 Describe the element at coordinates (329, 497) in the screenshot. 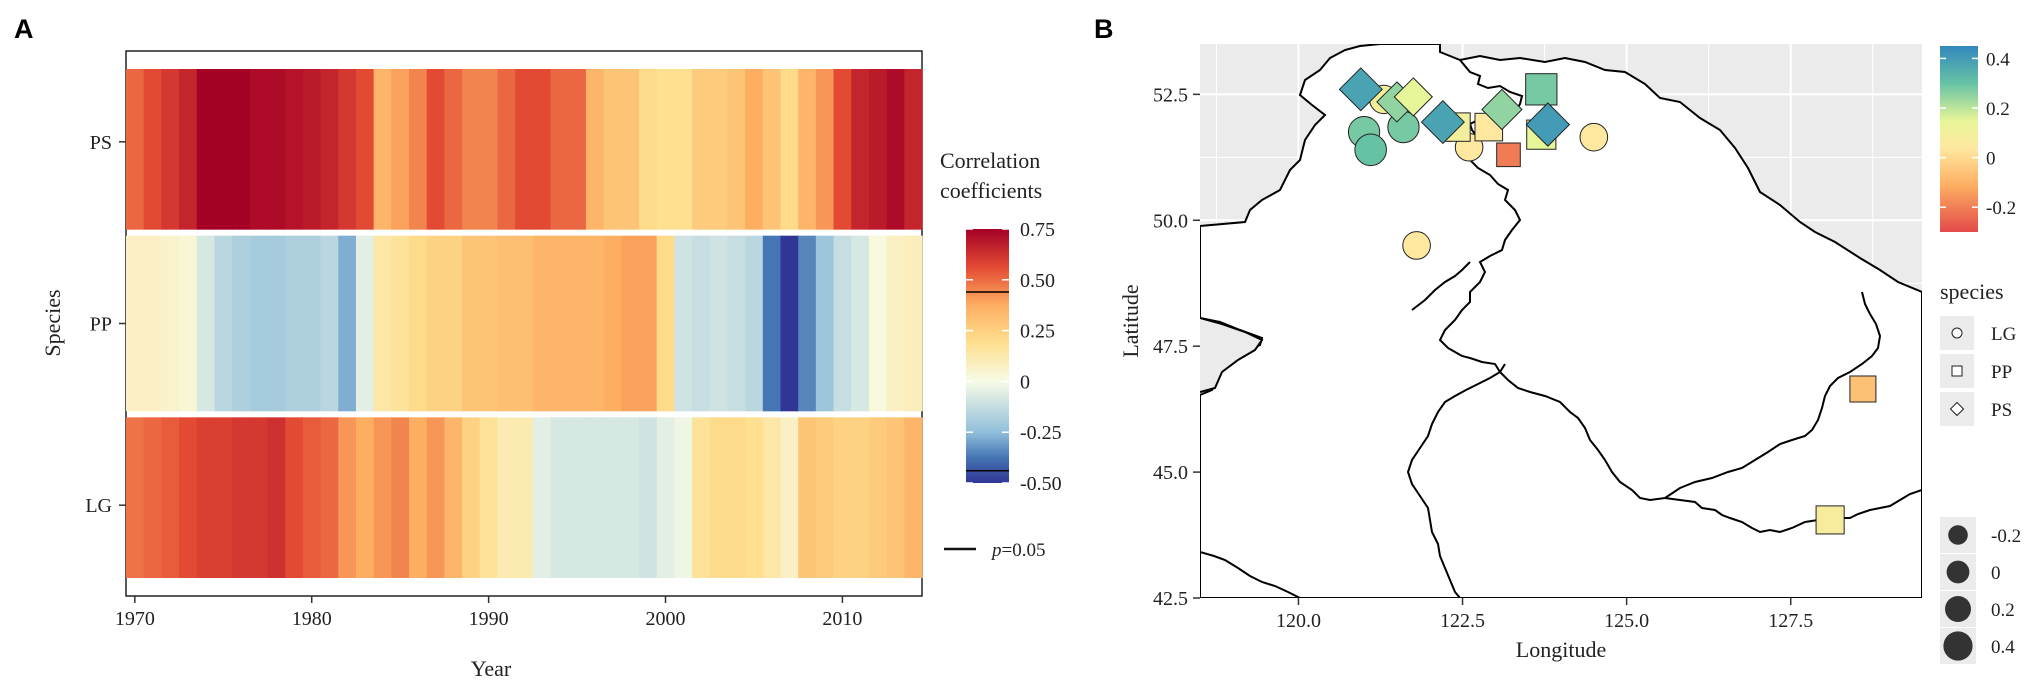

I see `heatmap-cell-LG-1981` at that location.